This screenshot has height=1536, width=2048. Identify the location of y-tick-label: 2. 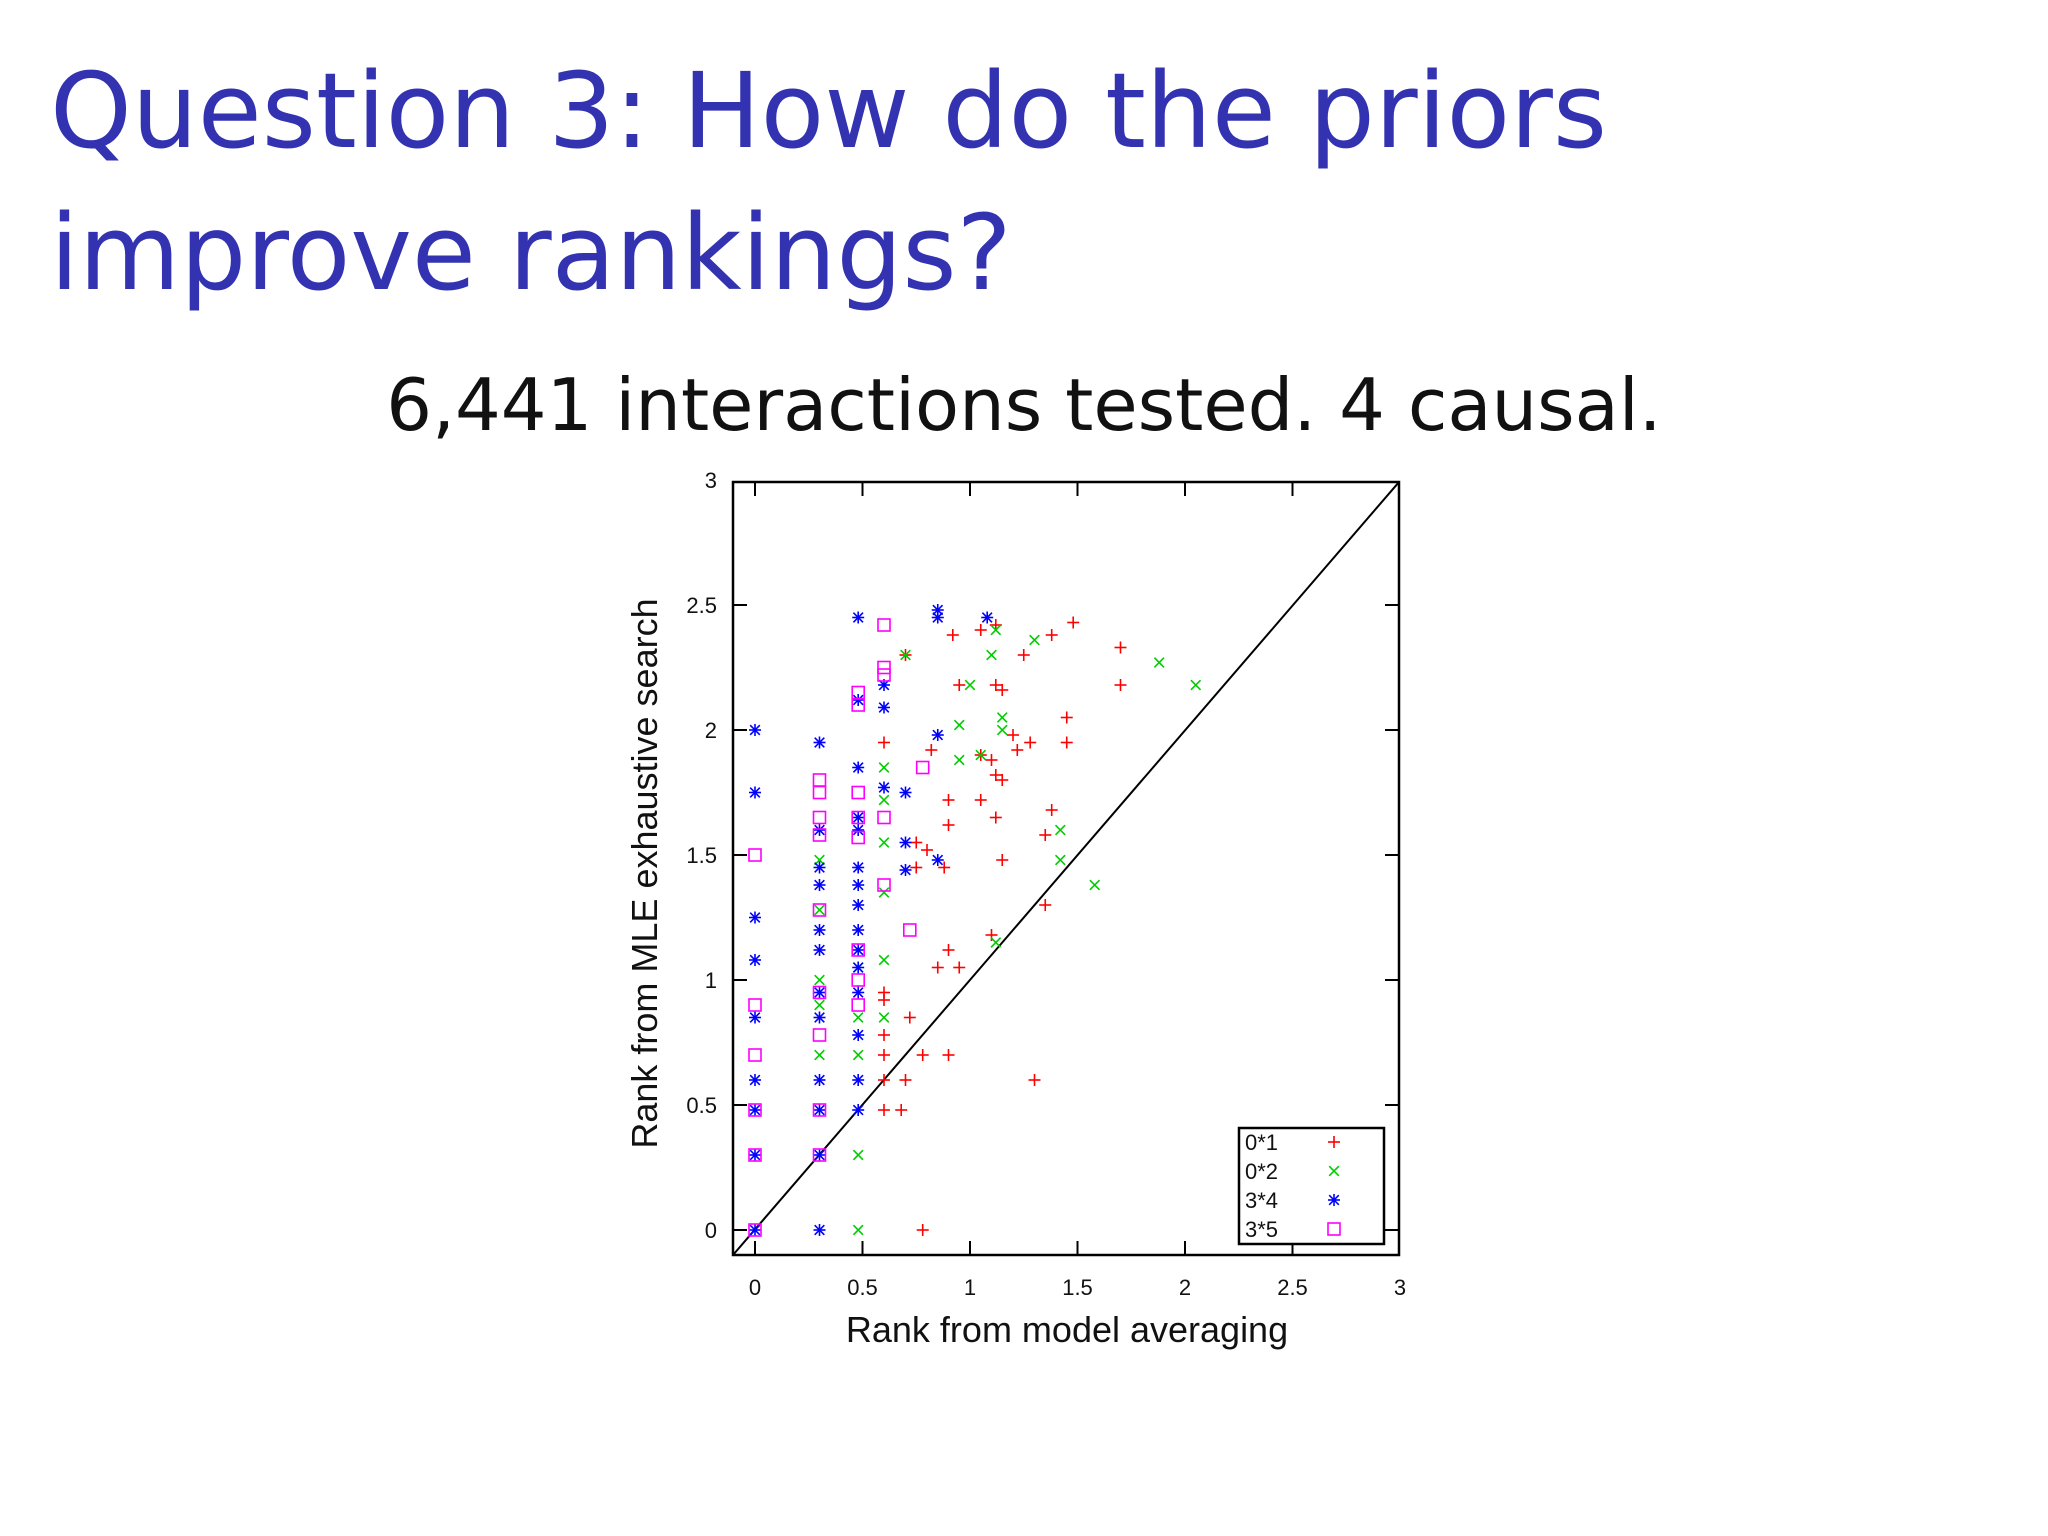
(711, 730).